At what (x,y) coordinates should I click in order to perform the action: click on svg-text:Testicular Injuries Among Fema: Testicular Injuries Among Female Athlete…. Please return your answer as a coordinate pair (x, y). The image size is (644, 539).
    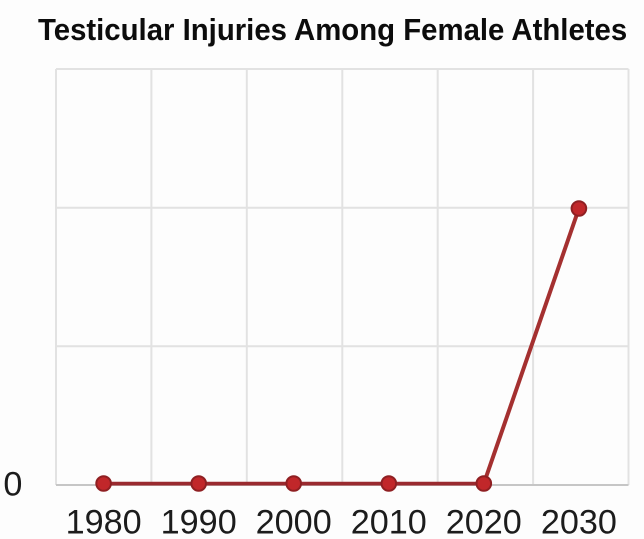
    Looking at the image, I should click on (332, 31).